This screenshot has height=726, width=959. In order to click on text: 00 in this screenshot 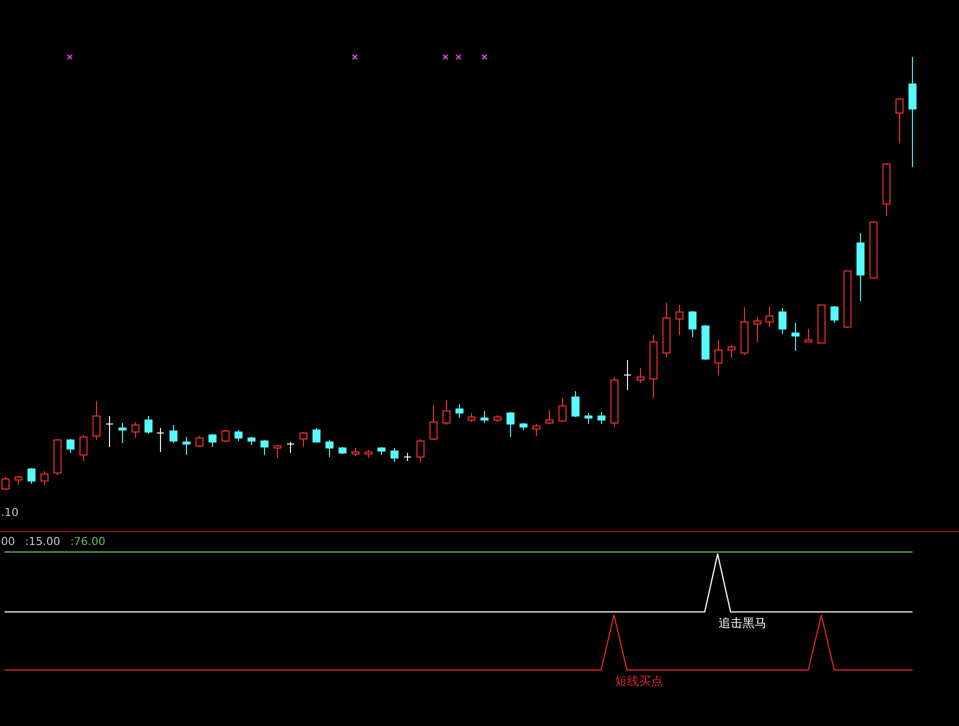, I will do `click(8, 541)`.